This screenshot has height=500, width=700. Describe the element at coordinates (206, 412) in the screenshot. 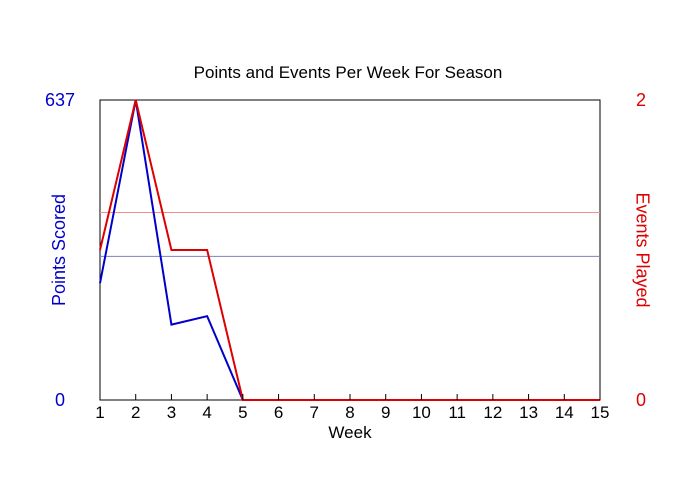

I see `x-tick-label: 4` at that location.